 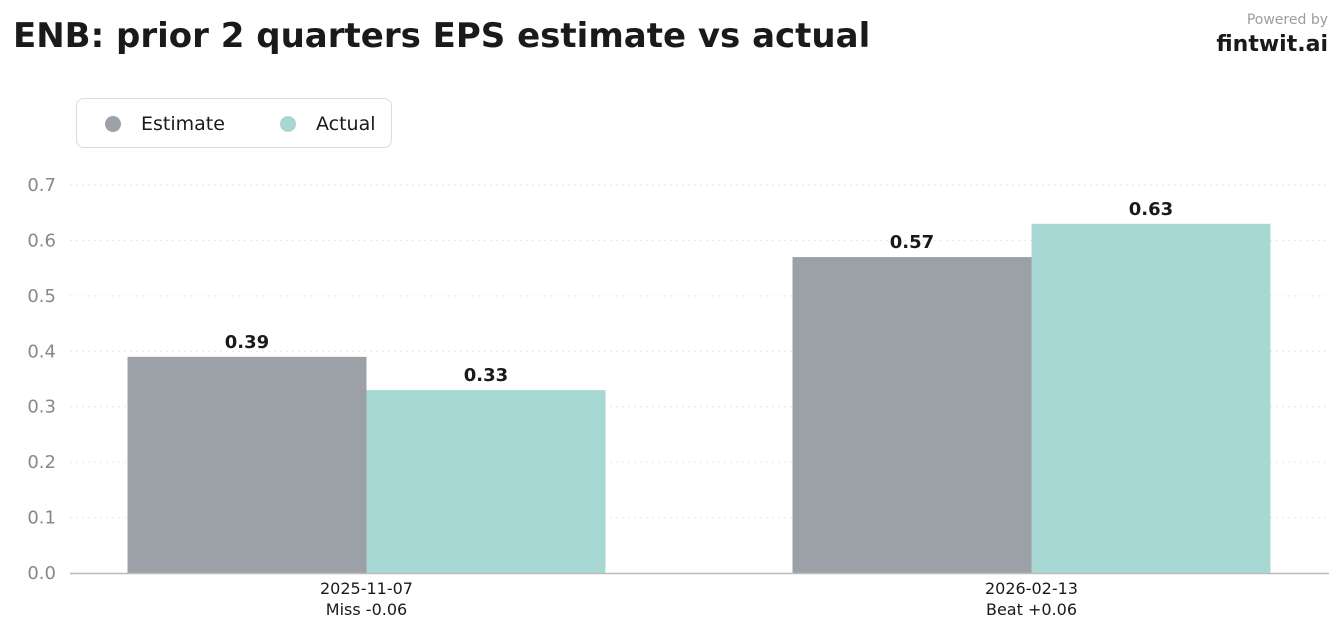 What do you see at coordinates (41, 379) in the screenshot?
I see `y-axis-ticks: 0.0 0.1 0.2 0.3 0.4 0.5 0.6 0.7` at bounding box center [41, 379].